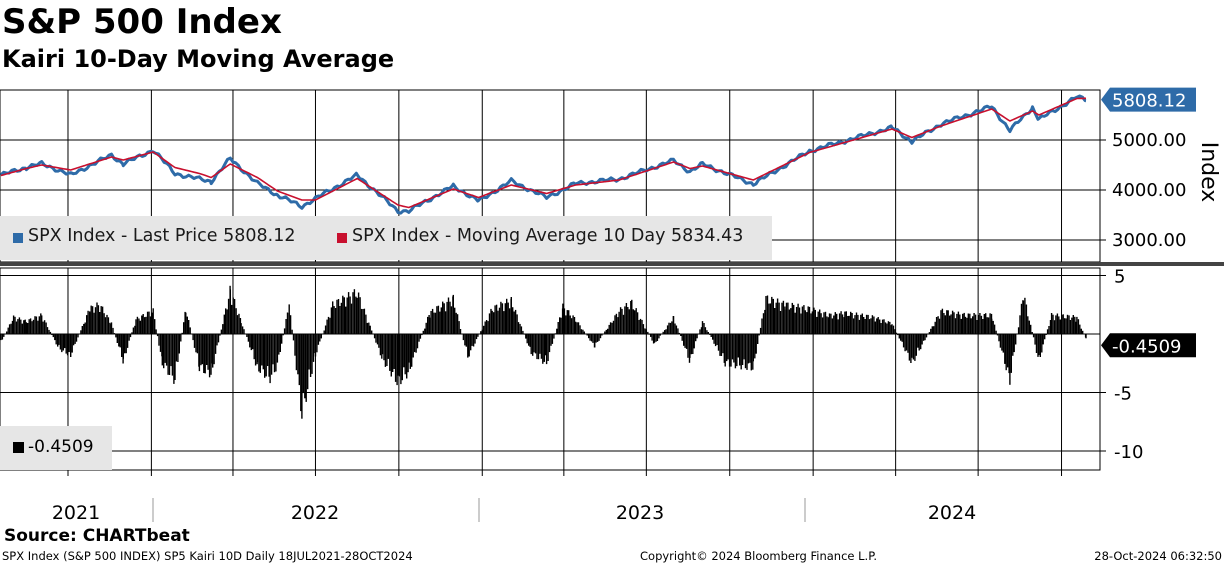 The image size is (1224, 566). Describe the element at coordinates (1148, 345) in the screenshot. I see `kairi-last-value-box` at that location.